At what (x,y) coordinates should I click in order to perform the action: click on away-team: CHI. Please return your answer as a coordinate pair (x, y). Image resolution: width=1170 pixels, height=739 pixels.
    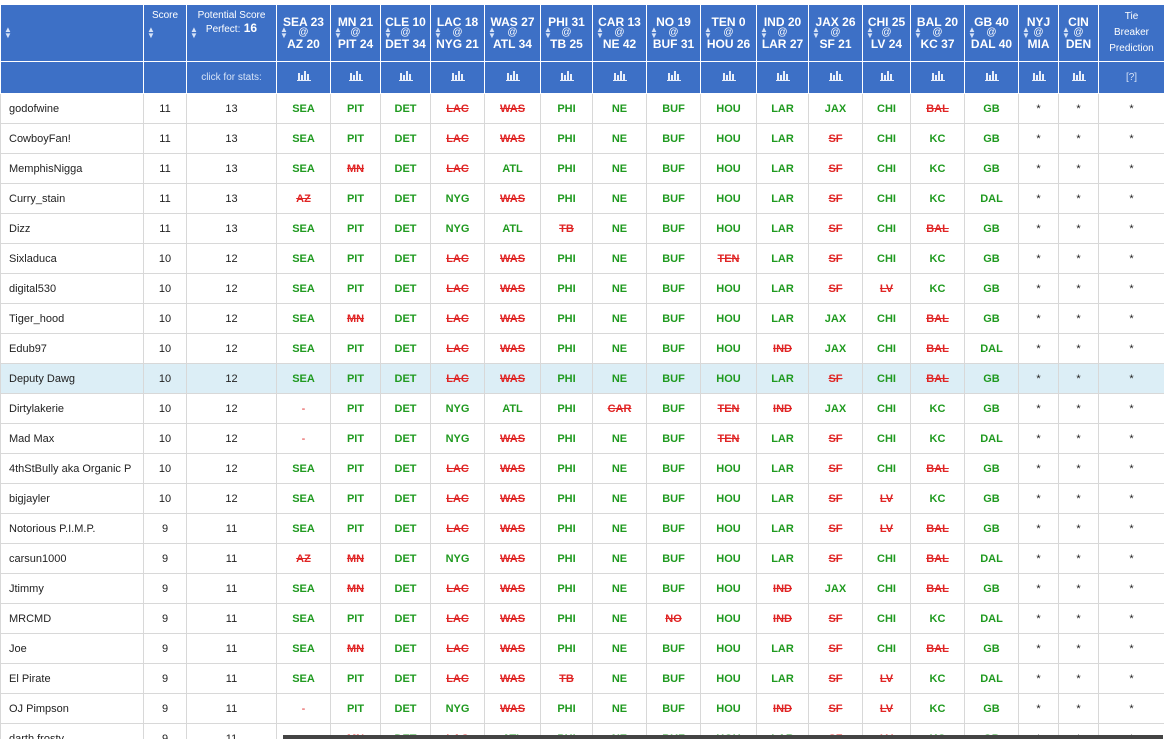
    Looking at the image, I should click on (878, 22).